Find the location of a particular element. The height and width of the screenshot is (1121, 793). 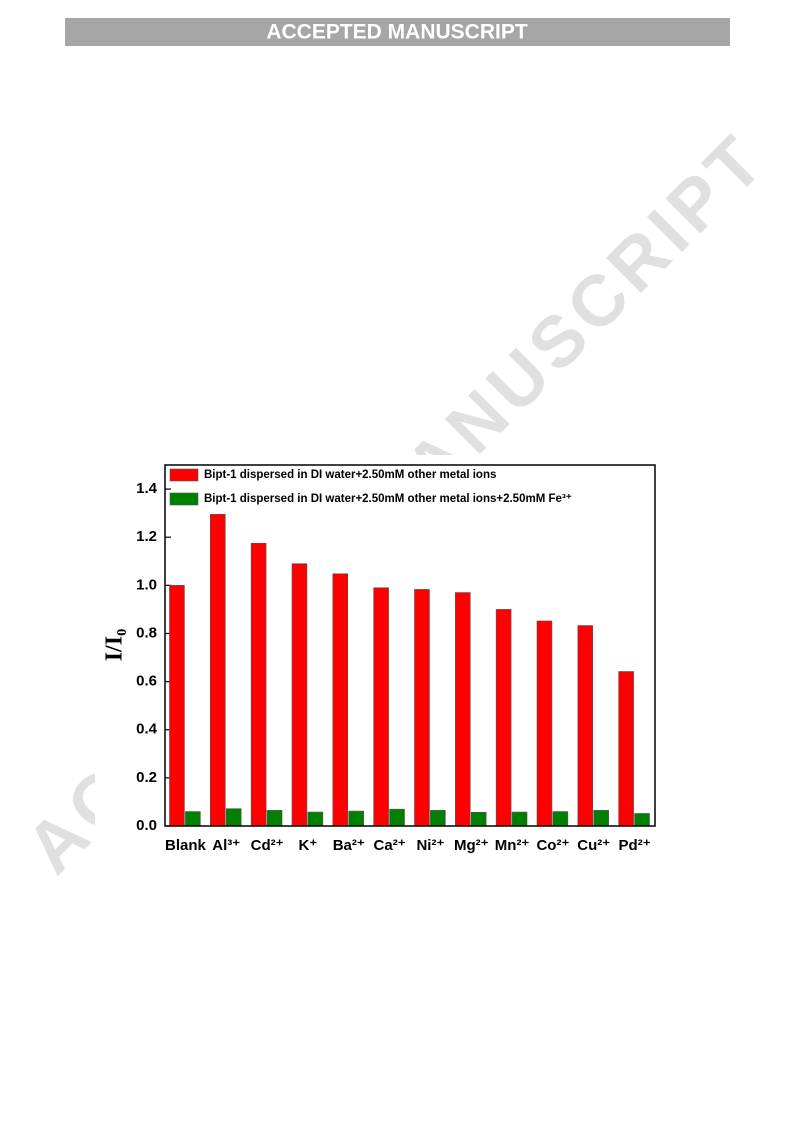

y-tick-label: 0.0 is located at coordinates (146, 825).